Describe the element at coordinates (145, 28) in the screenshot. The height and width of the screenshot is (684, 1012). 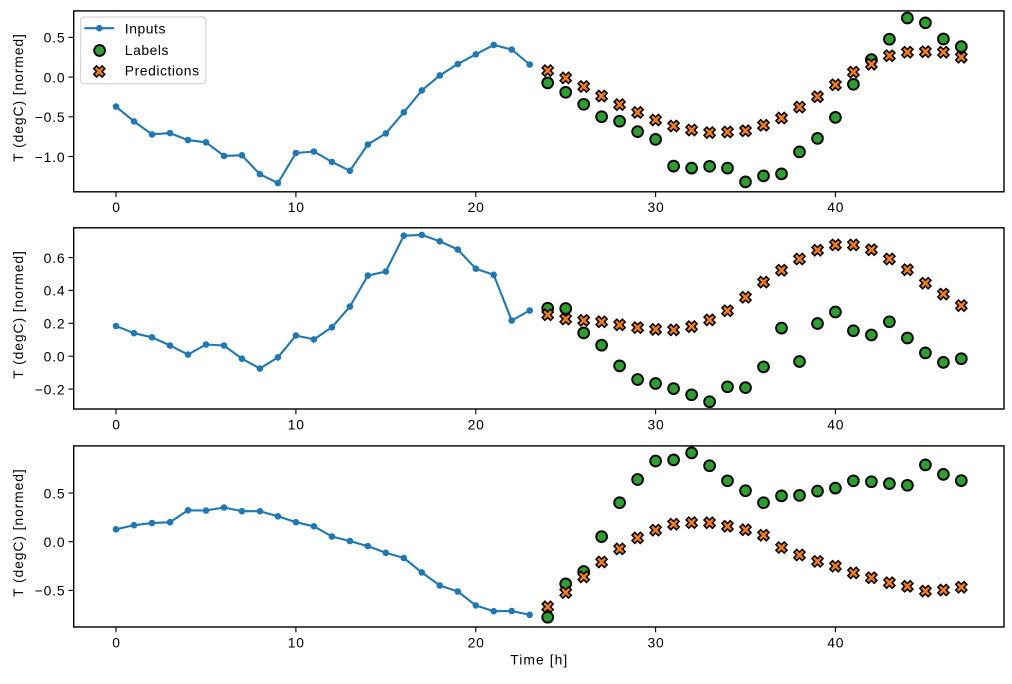
I see `svg-text: Inputs` at that location.